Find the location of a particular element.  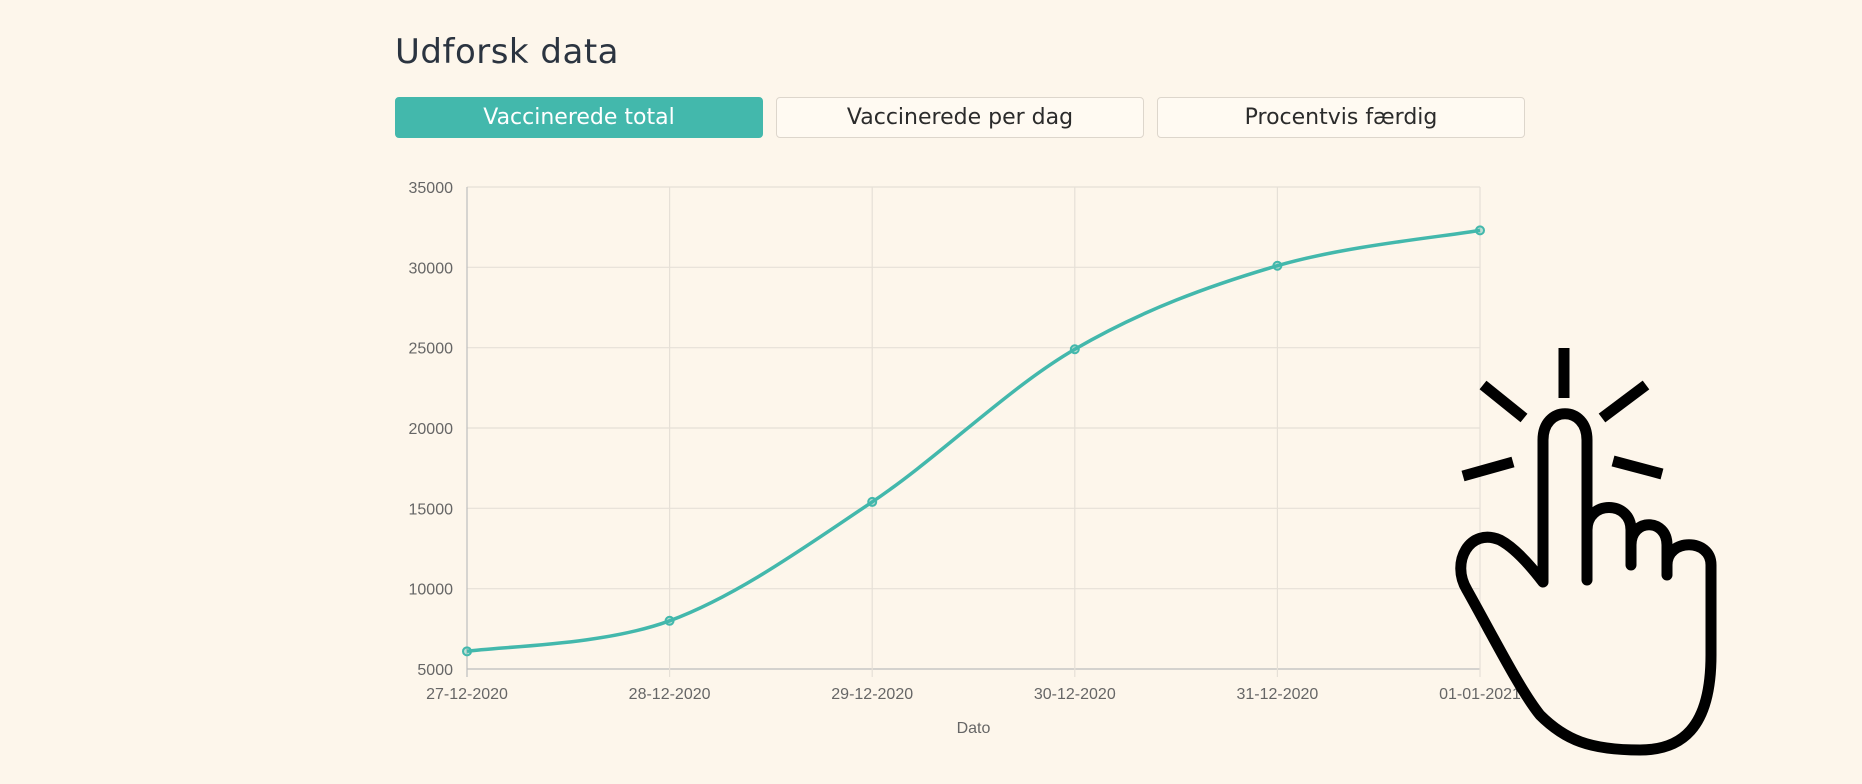

y-axis-ticks: 5000 10000 15000 20000 25000 30000 35000 is located at coordinates (431, 429).